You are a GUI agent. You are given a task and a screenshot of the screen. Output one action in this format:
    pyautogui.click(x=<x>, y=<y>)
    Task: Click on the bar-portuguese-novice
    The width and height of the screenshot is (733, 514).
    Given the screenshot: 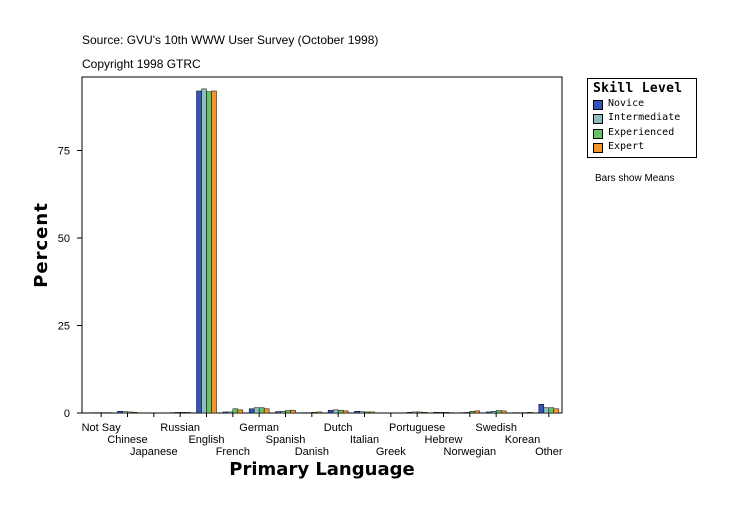 What is the action you would take?
    pyautogui.click(x=409, y=413)
    